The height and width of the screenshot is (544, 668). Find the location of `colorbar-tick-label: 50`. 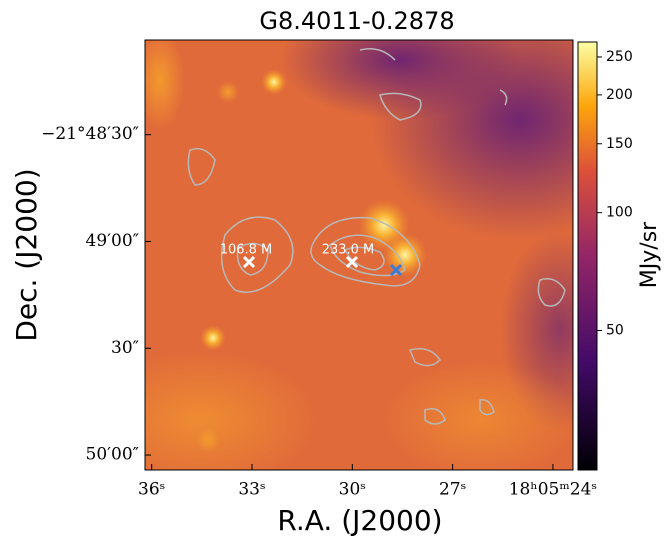

colorbar-tick-label: 50 is located at coordinates (615, 330).